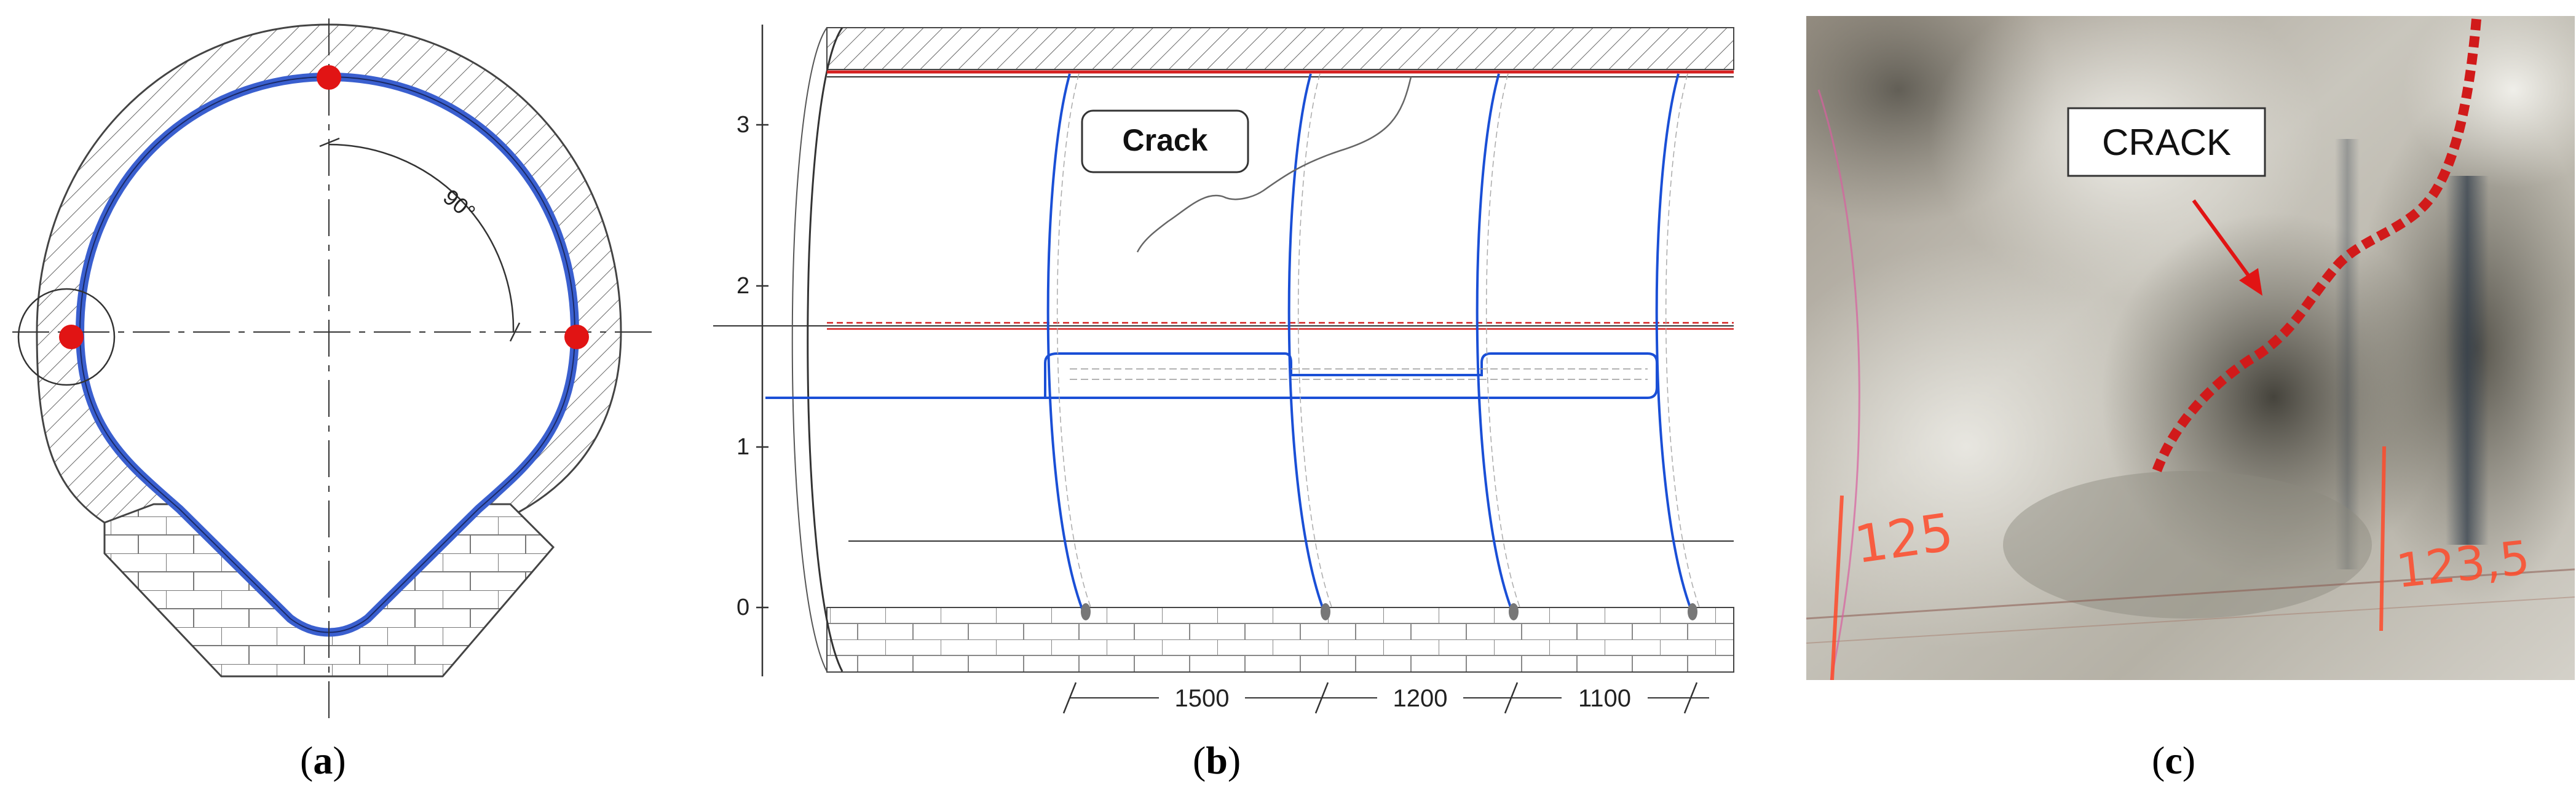 The height and width of the screenshot is (803, 2576). I want to click on dimension-1500: 1500, so click(1202, 699).